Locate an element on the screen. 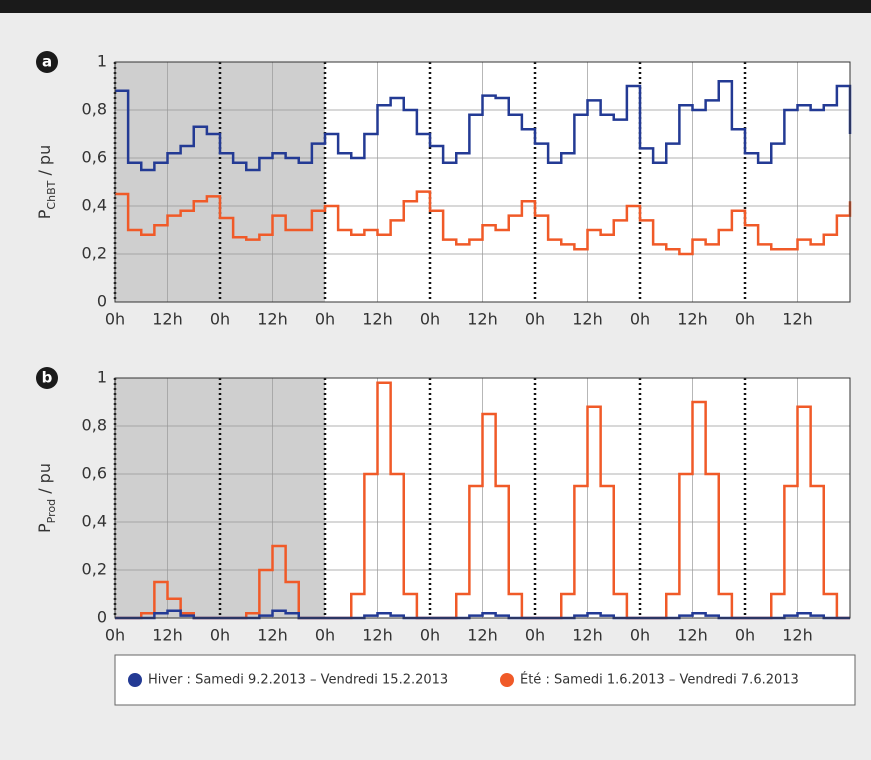 This screenshot has width=871, height=760. panel-label: b is located at coordinates (47, 378).